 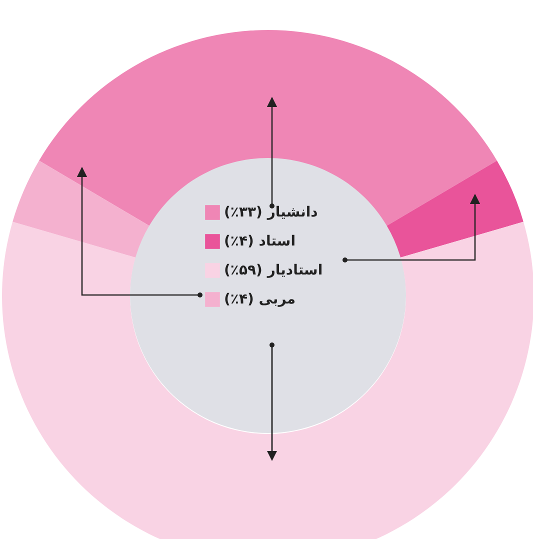 What do you see at coordinates (271, 212) in the screenshot?
I see `legend-label: دانشیار (۳۳٪)` at bounding box center [271, 212].